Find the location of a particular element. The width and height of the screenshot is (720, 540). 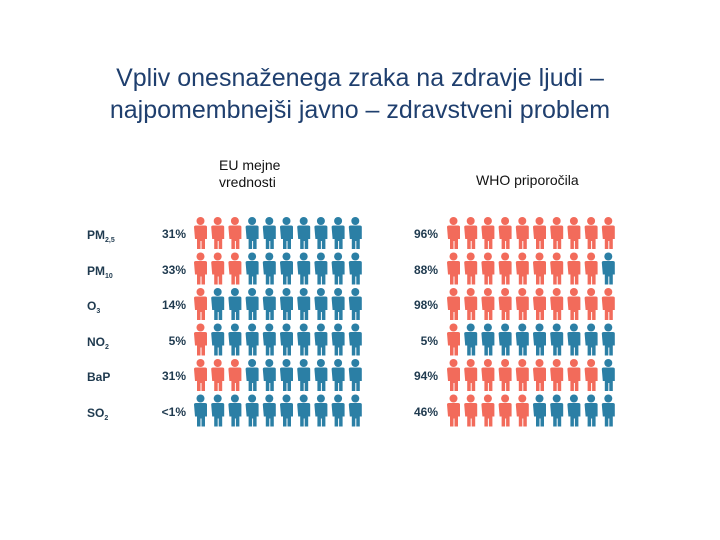

pollutant-label: PM2,5 is located at coordinates (101, 236).